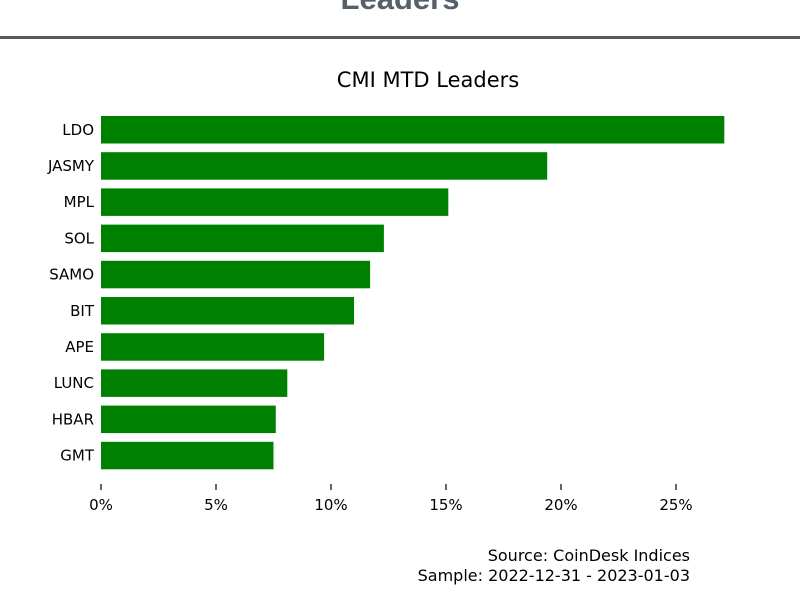  I want to click on bar-mpl, so click(275, 202).